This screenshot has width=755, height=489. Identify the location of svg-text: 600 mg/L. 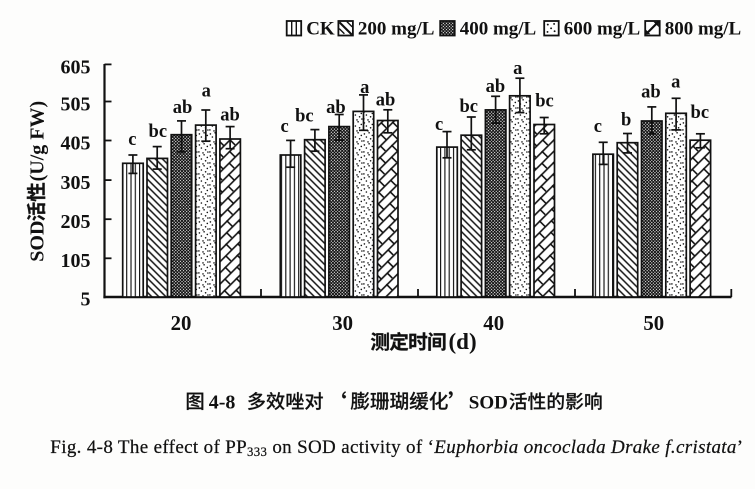
(602, 29).